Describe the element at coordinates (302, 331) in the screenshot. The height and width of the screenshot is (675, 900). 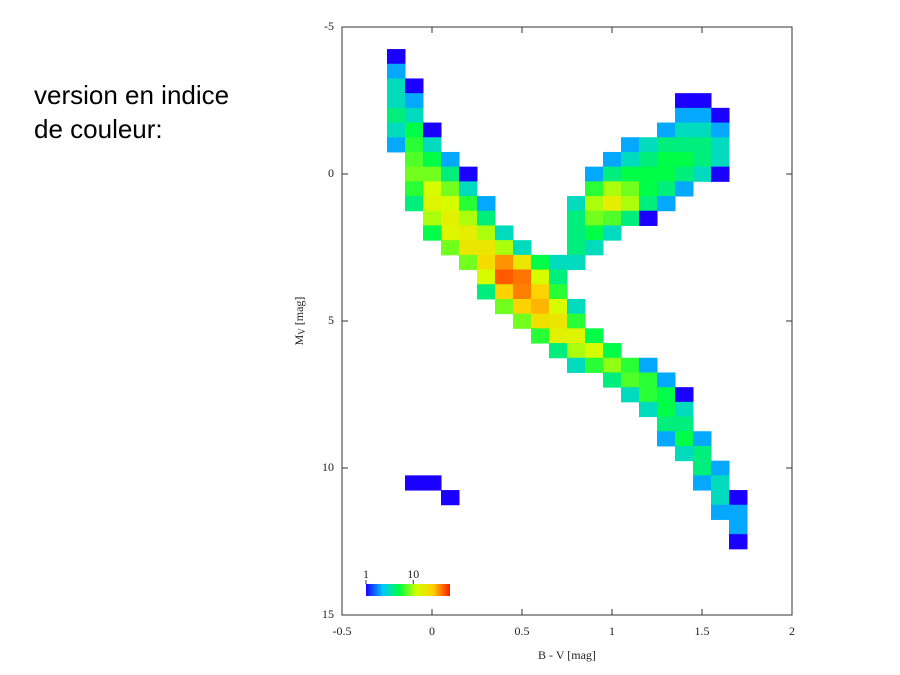
I see `y-label-sub: V` at that location.